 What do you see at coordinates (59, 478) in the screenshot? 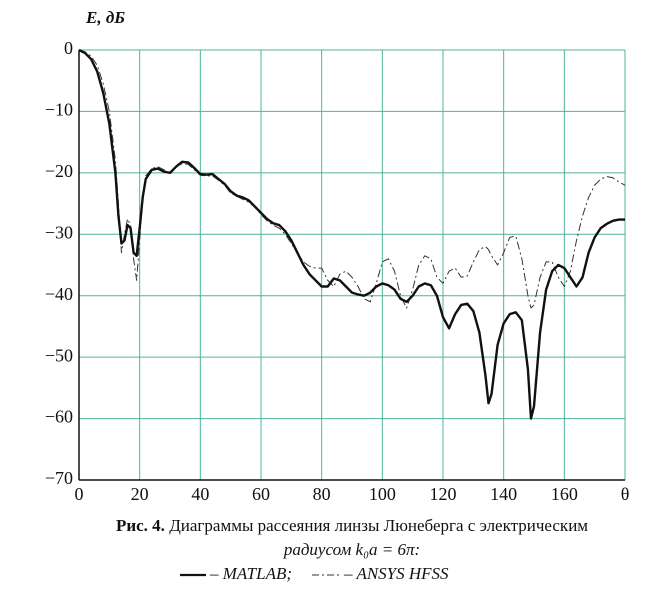
I see `y-tick-label: −70` at bounding box center [59, 478].